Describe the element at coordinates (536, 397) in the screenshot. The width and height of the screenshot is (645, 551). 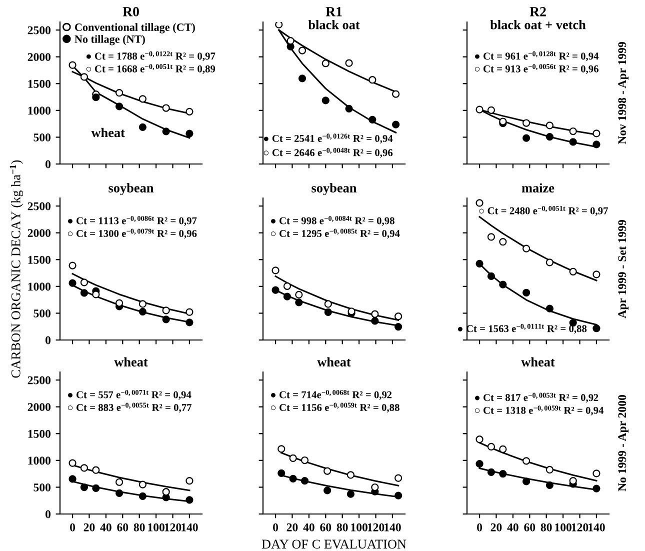
I see `annotation: ● Ct = 817 e$^{−0,0053t}$ R² = 0,92` at that location.